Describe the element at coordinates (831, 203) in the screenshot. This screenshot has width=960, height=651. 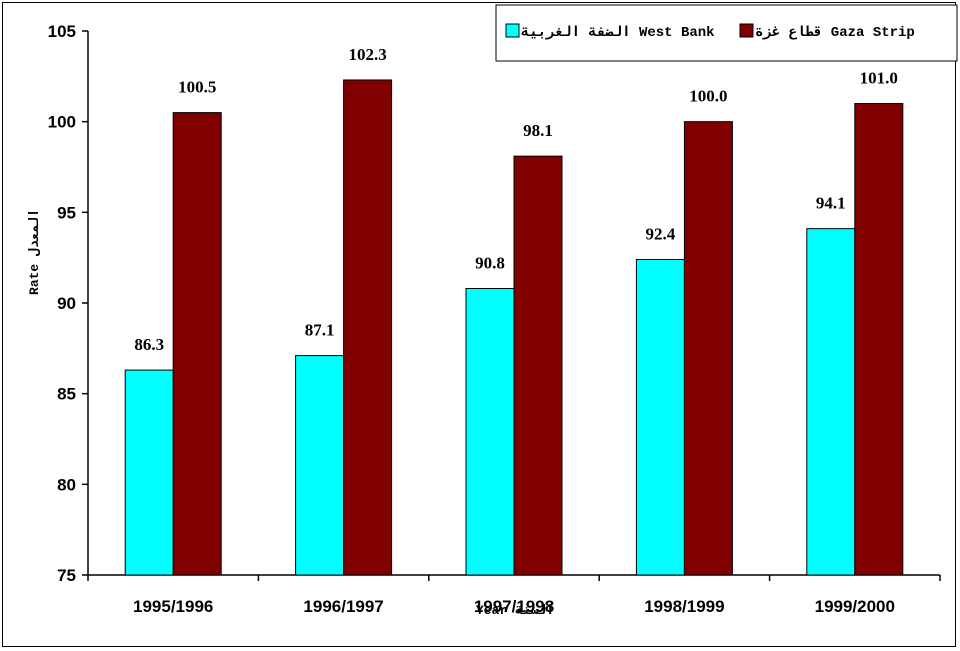
I see `data-label: 94.1` at that location.